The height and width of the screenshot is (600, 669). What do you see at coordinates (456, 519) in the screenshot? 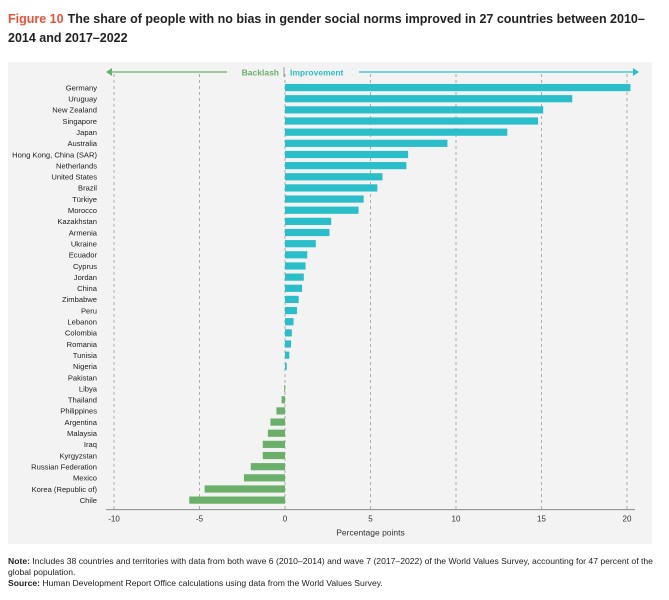
I see `x-tick-label: 10` at bounding box center [456, 519].